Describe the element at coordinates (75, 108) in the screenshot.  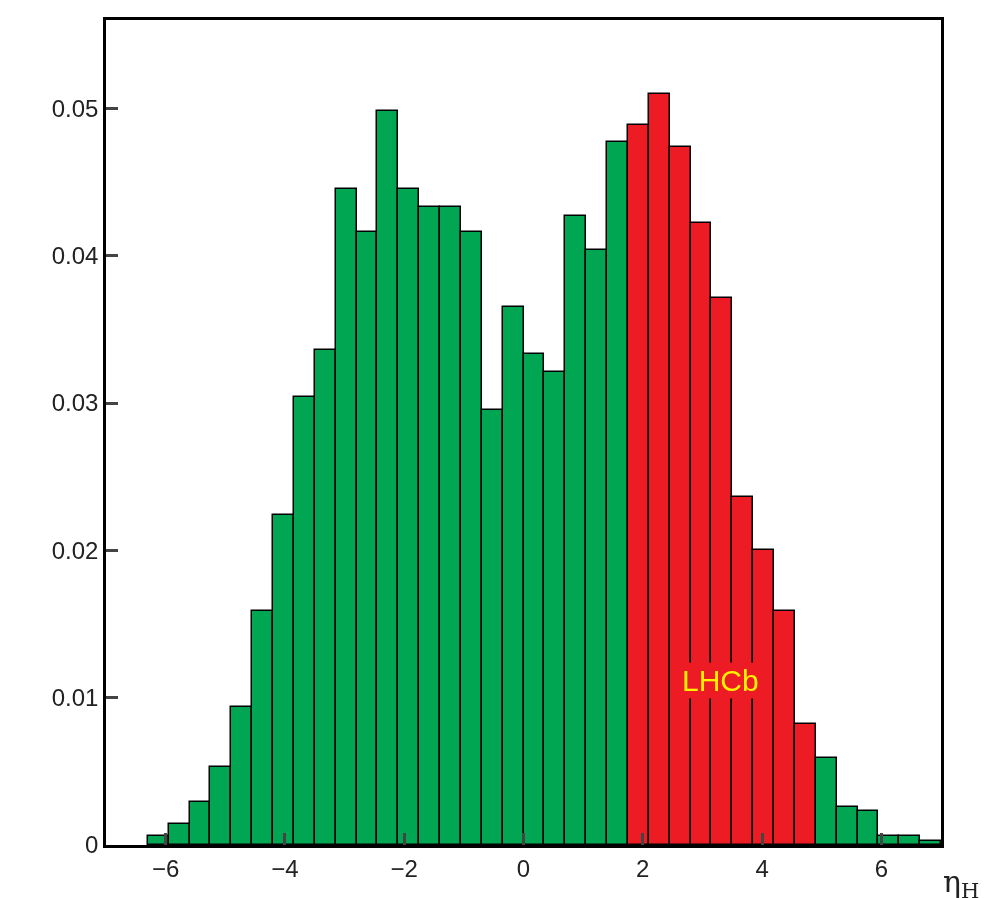
I see `y-tick-label: 0.05` at that location.